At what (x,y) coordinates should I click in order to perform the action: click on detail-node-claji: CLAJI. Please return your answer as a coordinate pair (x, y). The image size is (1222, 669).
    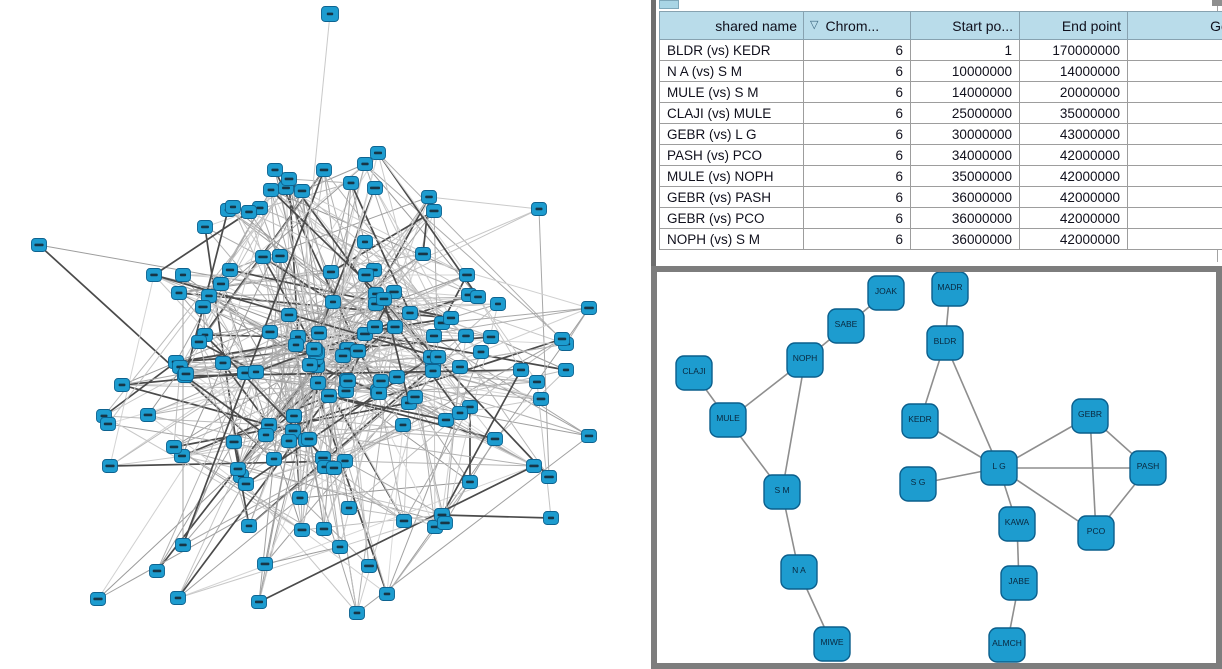
    Looking at the image, I should click on (694, 373).